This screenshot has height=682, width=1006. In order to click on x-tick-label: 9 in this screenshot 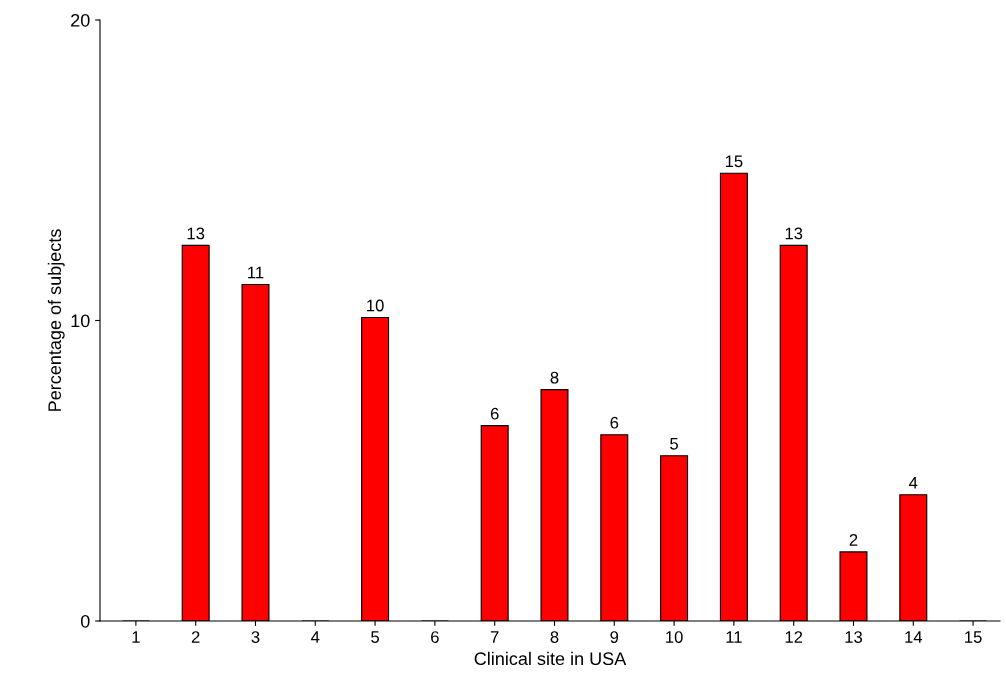, I will do `click(614, 637)`.